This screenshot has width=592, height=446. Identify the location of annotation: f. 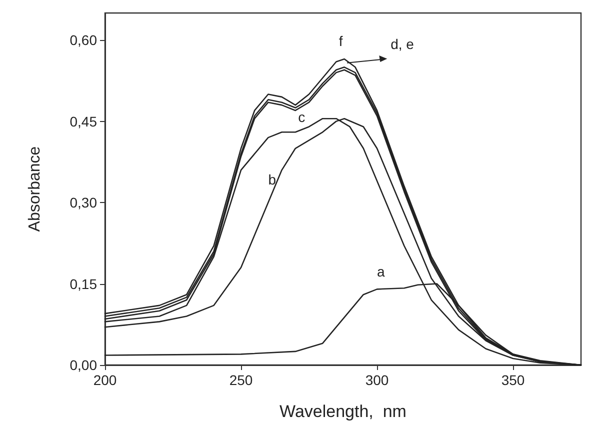
(340, 41).